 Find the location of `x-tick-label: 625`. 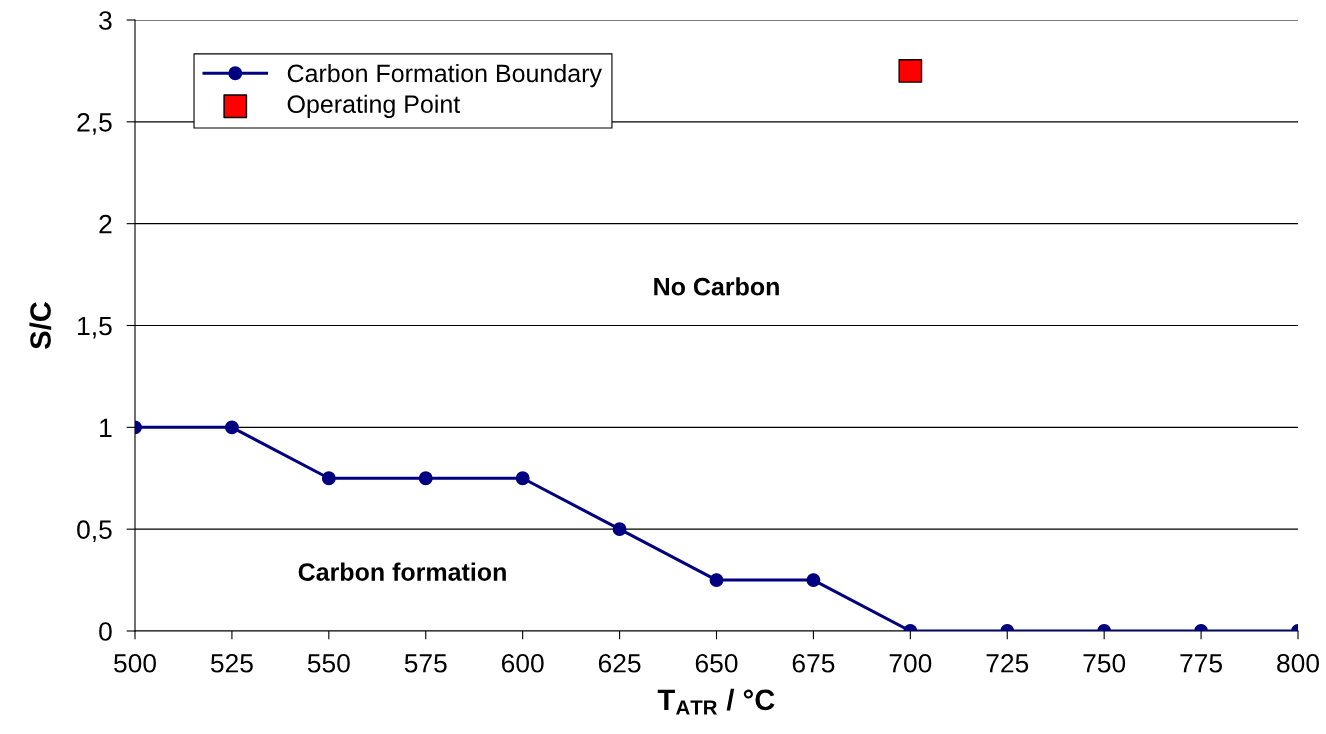

x-tick-label: 625 is located at coordinates (619, 663).